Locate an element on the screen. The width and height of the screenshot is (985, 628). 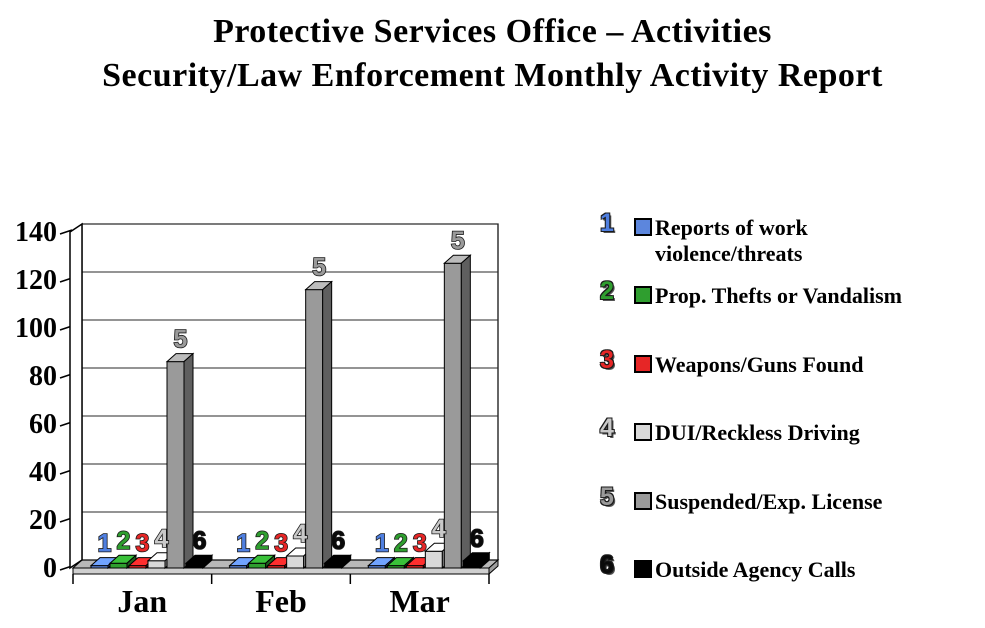
legend-number-6: 6 is located at coordinates (607, 565).